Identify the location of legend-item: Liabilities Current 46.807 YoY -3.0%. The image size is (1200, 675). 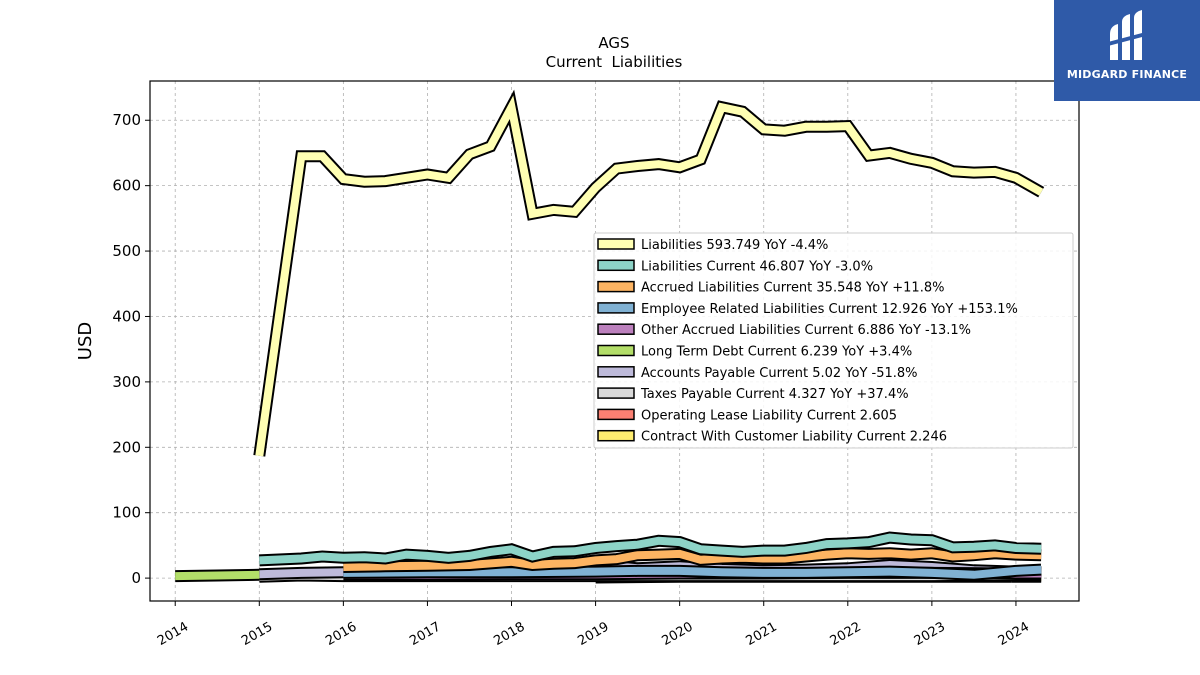
(735, 266).